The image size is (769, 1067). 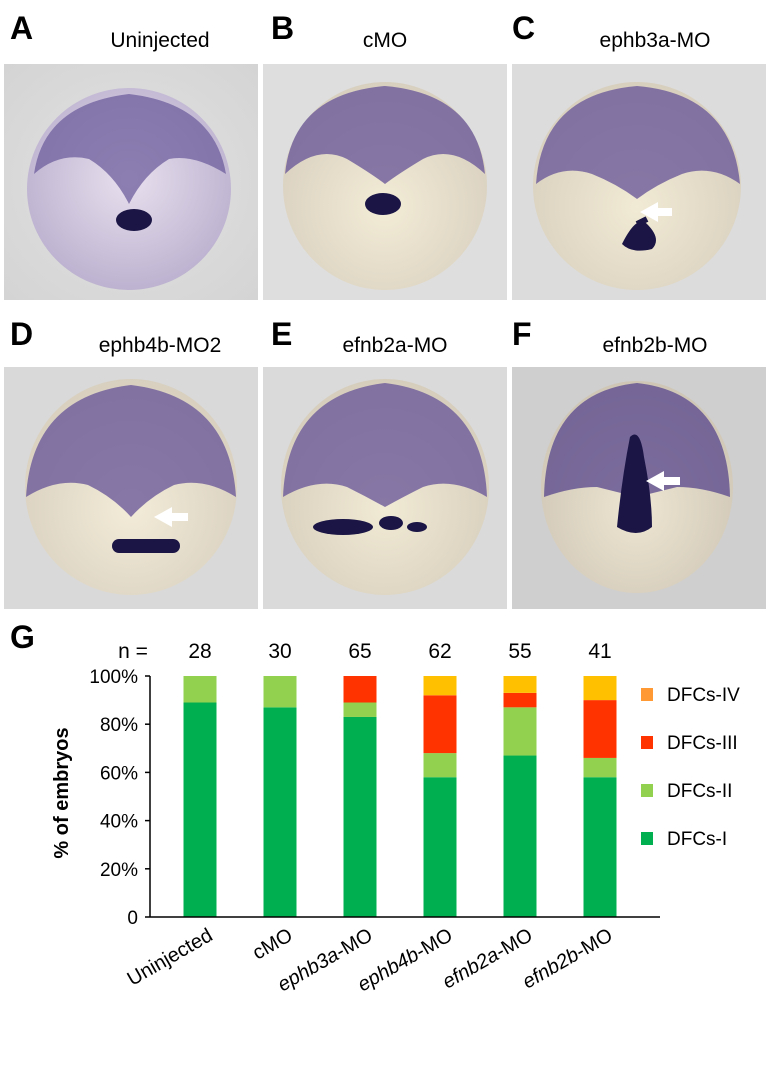 I want to click on arrow-icon-D, so click(x=171, y=517).